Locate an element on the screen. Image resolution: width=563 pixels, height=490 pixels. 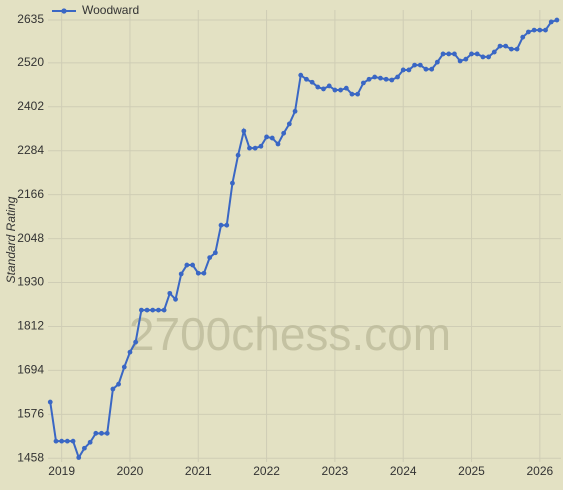
y-tick-label: 2048 is located at coordinates (30, 238).